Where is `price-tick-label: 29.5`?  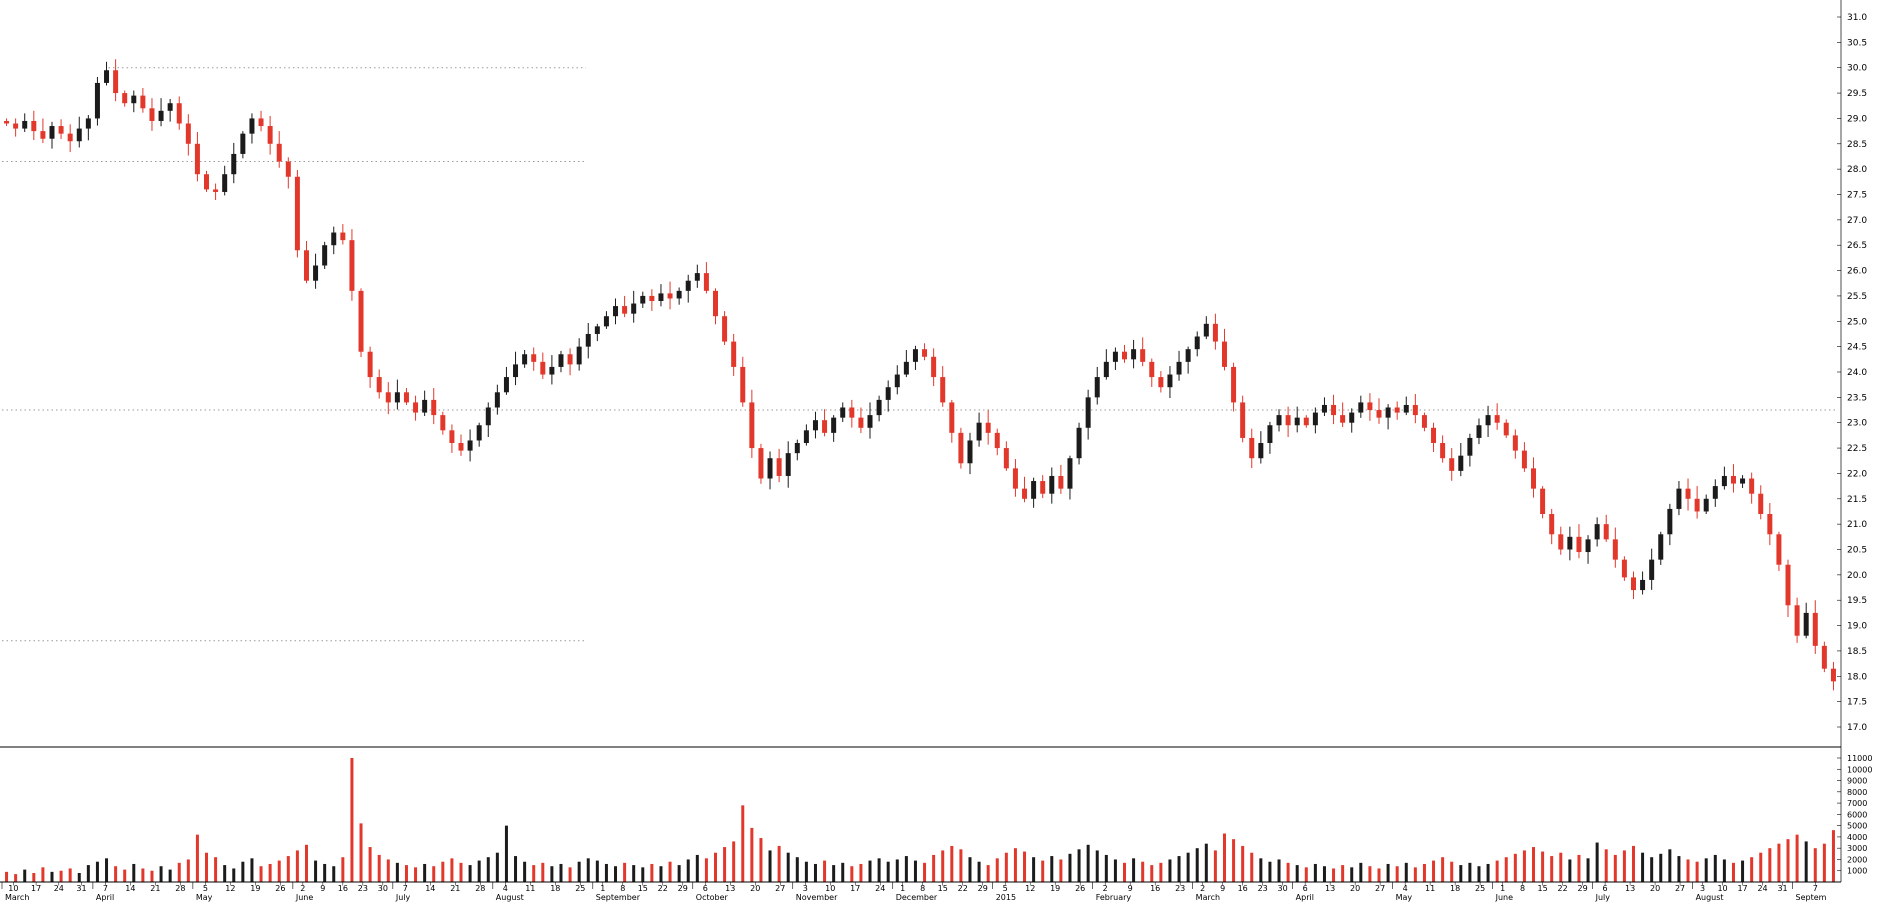 price-tick-label: 29.5 is located at coordinates (1857, 94).